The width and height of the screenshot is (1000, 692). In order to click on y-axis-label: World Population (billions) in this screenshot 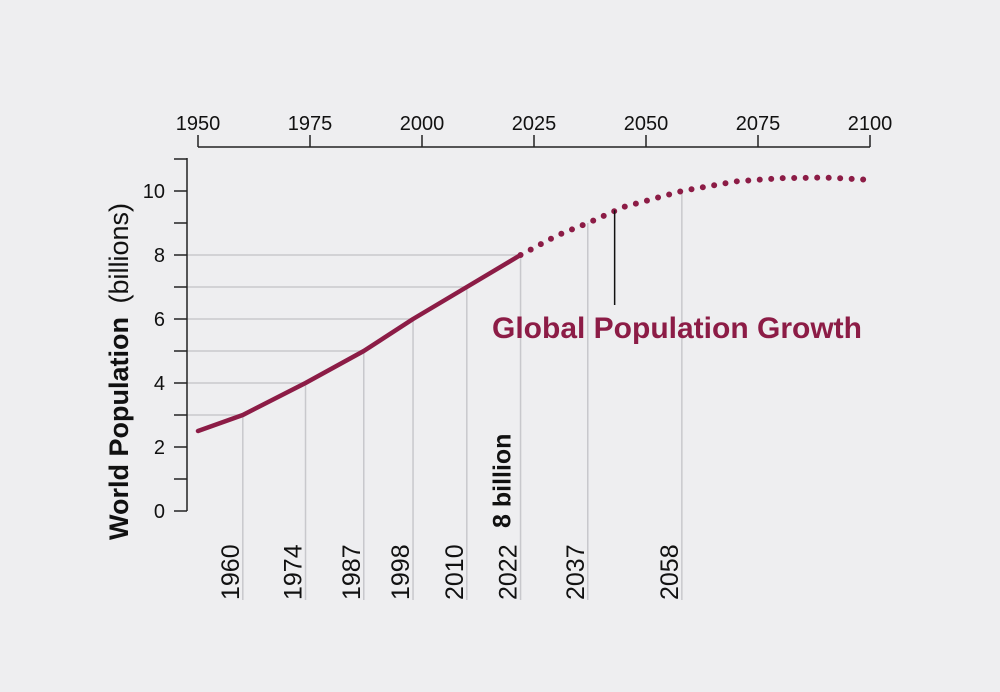, I will do `click(119, 371)`.